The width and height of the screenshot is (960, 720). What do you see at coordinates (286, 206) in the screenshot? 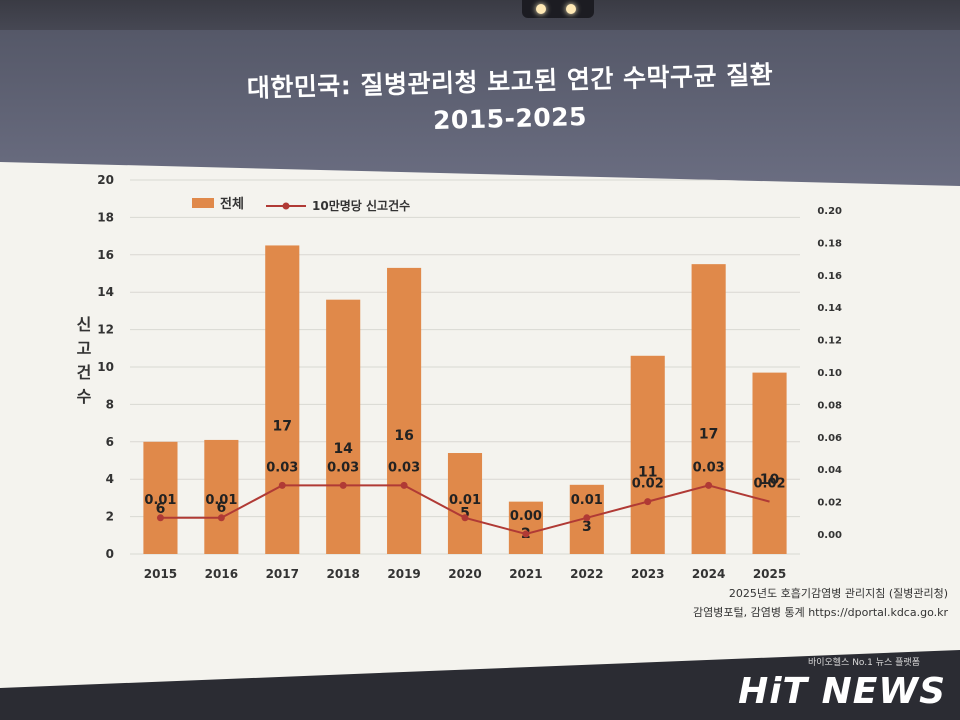
I see `legend-marker-line` at bounding box center [286, 206].